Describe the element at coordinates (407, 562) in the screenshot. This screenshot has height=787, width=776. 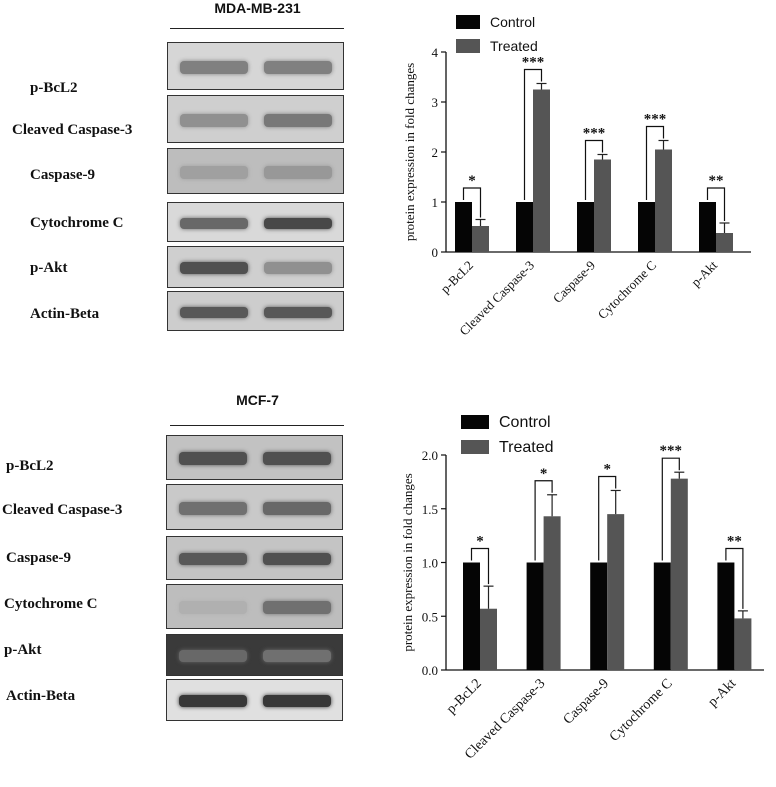
I see `y-axis-label: protein expression in fold changes` at that location.